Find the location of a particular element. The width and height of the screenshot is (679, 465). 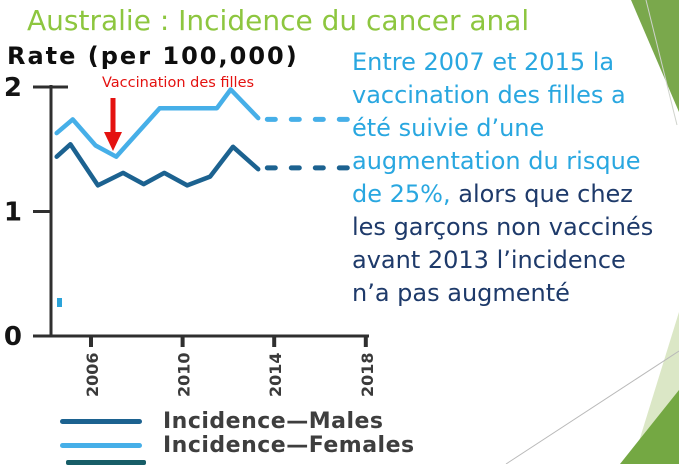

commentary-segment-dark: avant 2013 l’incidence is located at coordinates (489, 260).